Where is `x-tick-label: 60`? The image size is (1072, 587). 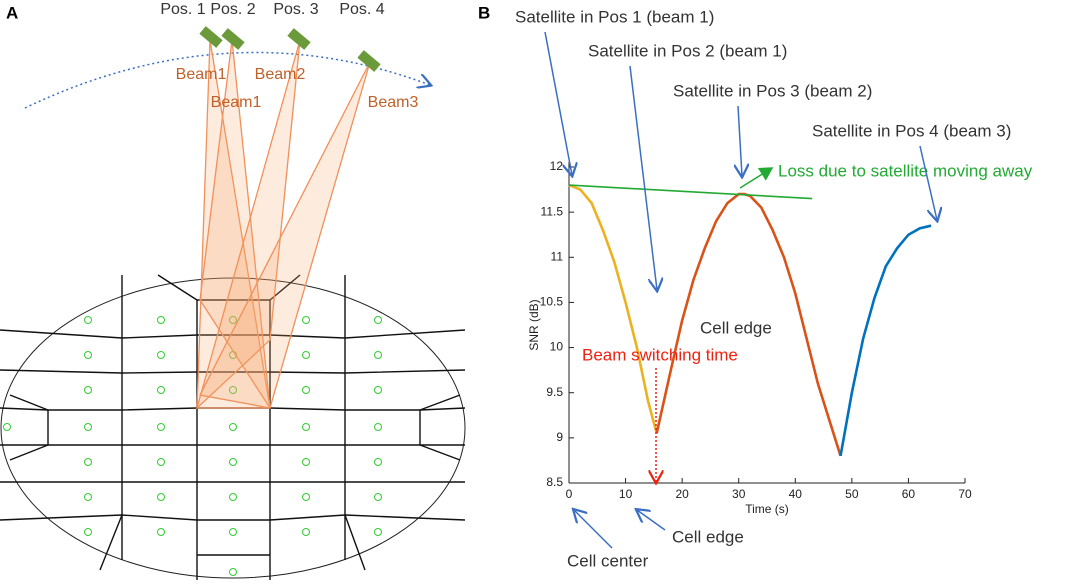
x-tick-label: 60 is located at coordinates (909, 494).